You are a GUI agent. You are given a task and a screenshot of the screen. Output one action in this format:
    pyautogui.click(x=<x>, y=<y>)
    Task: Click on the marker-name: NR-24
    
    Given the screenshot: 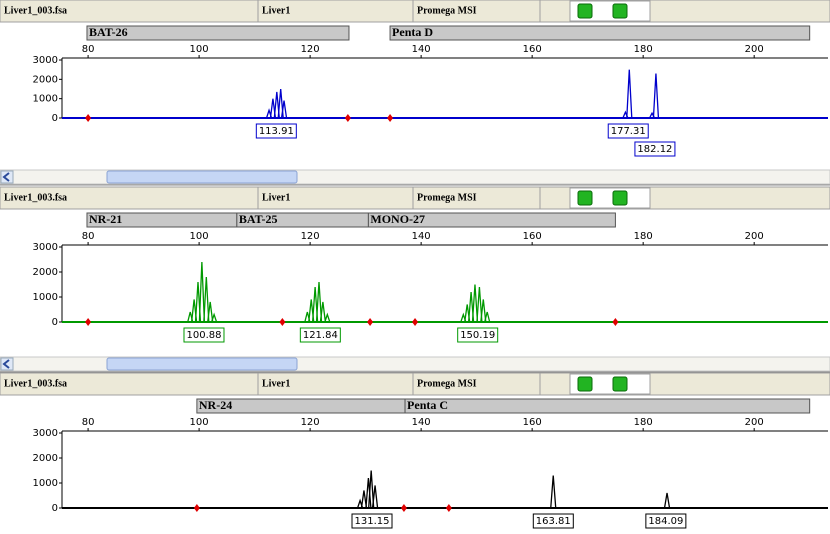 What is the action you would take?
    pyautogui.click(x=215, y=405)
    